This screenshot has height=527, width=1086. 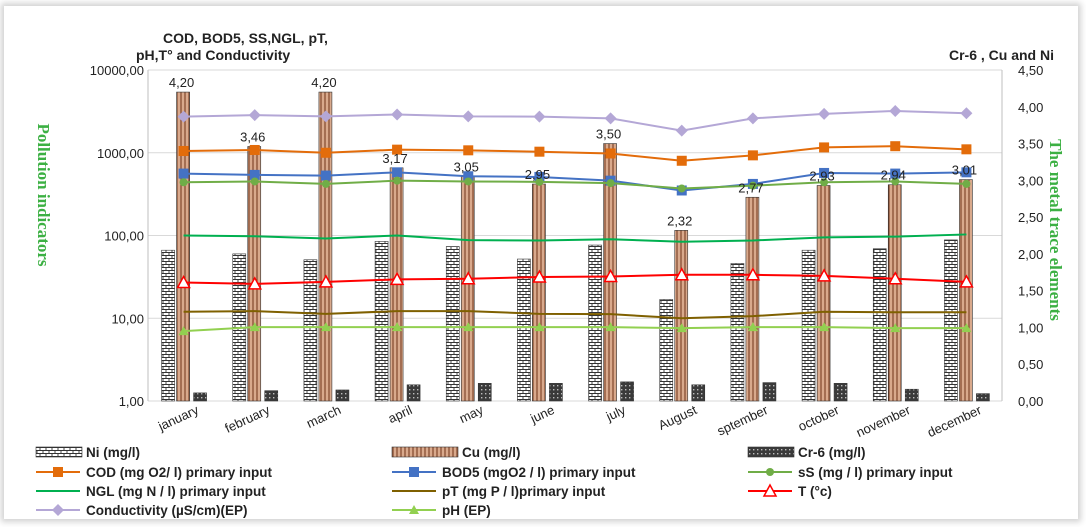 What do you see at coordinates (954, 421) in the screenshot?
I see `x-tick-label: december` at bounding box center [954, 421].